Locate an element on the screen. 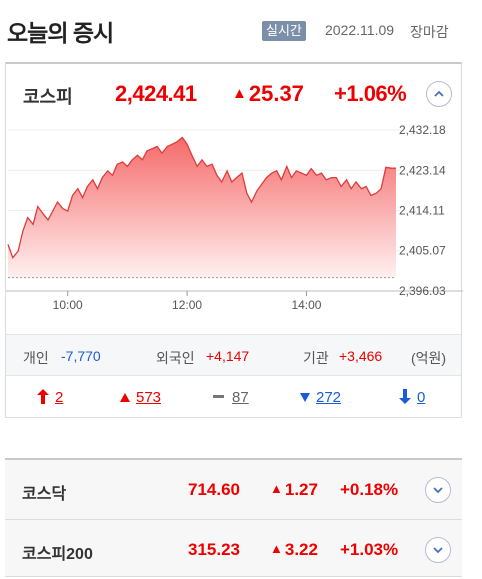  index-change-rate: +1.06% is located at coordinates (370, 93).